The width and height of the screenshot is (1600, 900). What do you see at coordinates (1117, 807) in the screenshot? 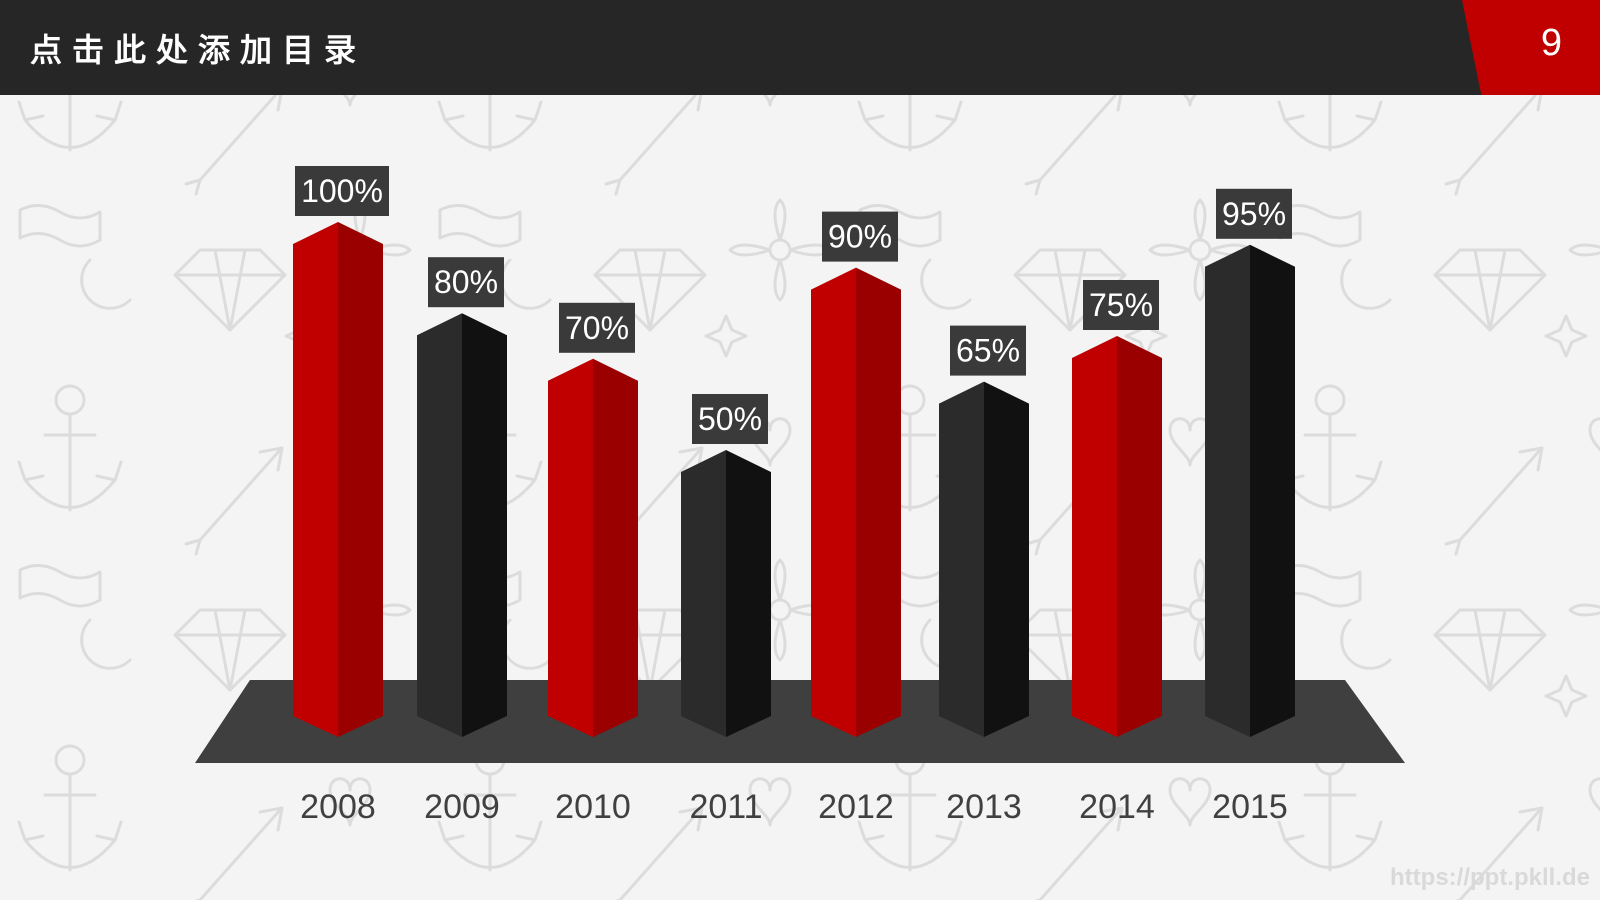
I see `x-tick-label-2014: 2014` at bounding box center [1117, 807].